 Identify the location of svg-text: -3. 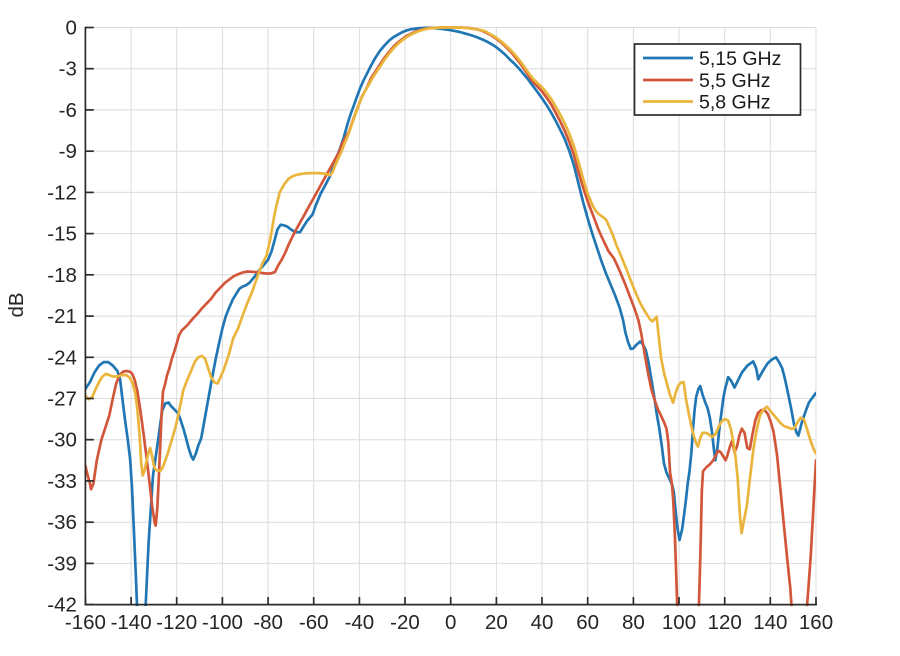
(68, 69).